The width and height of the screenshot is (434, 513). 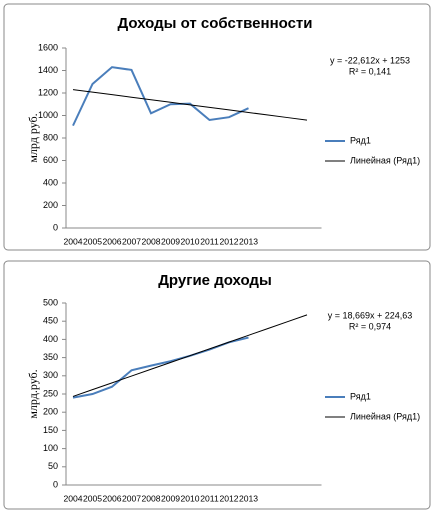 I want to click on y-tick-label: 1400, so click(x=48, y=70).